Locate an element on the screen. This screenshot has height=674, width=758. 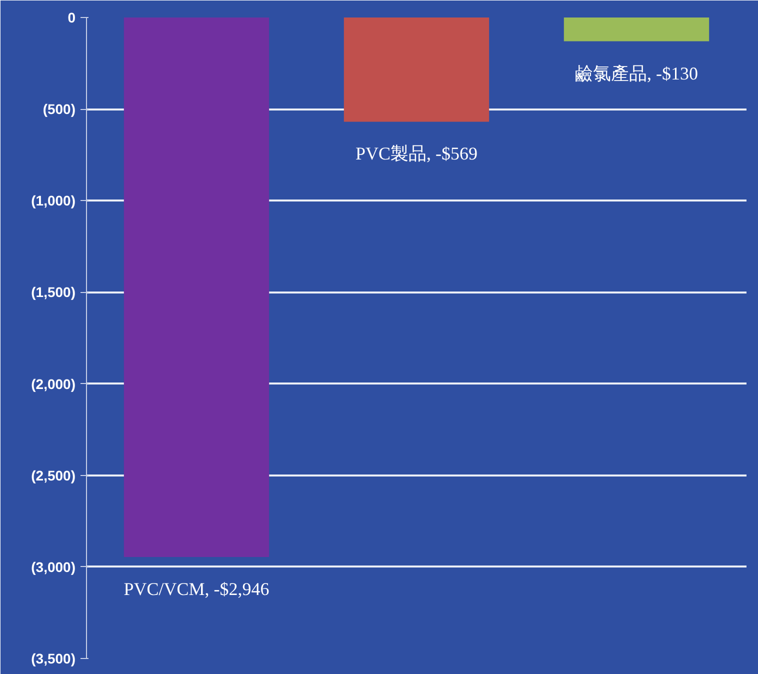
y-tick-label: (1,500) is located at coordinates (53, 292).